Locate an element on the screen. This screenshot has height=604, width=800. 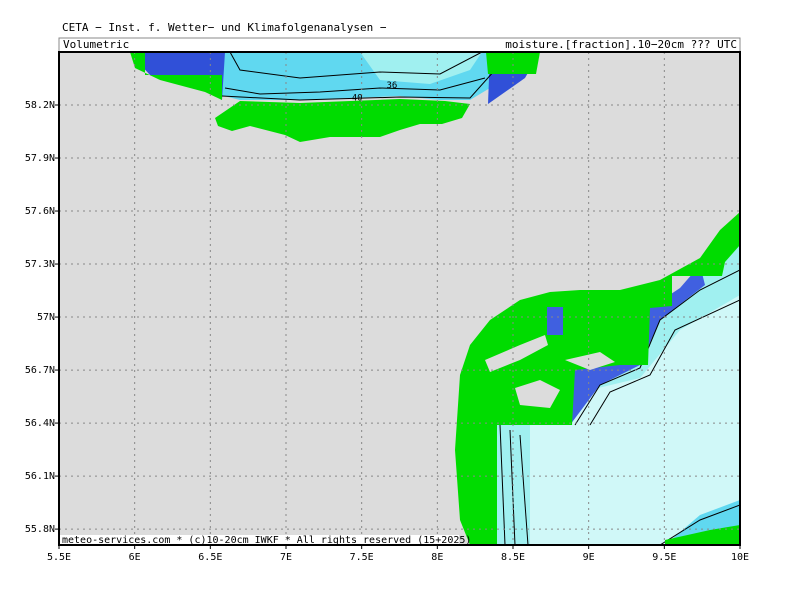
y-tick-label: 56.7N is located at coordinates (40, 370).